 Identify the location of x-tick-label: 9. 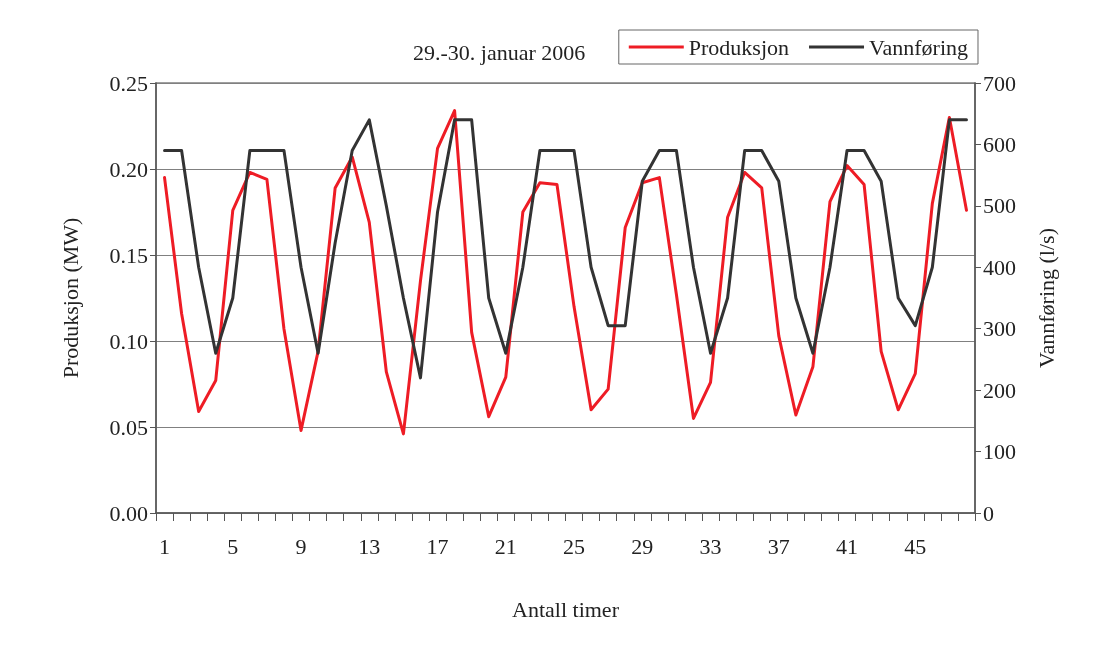
(301, 546).